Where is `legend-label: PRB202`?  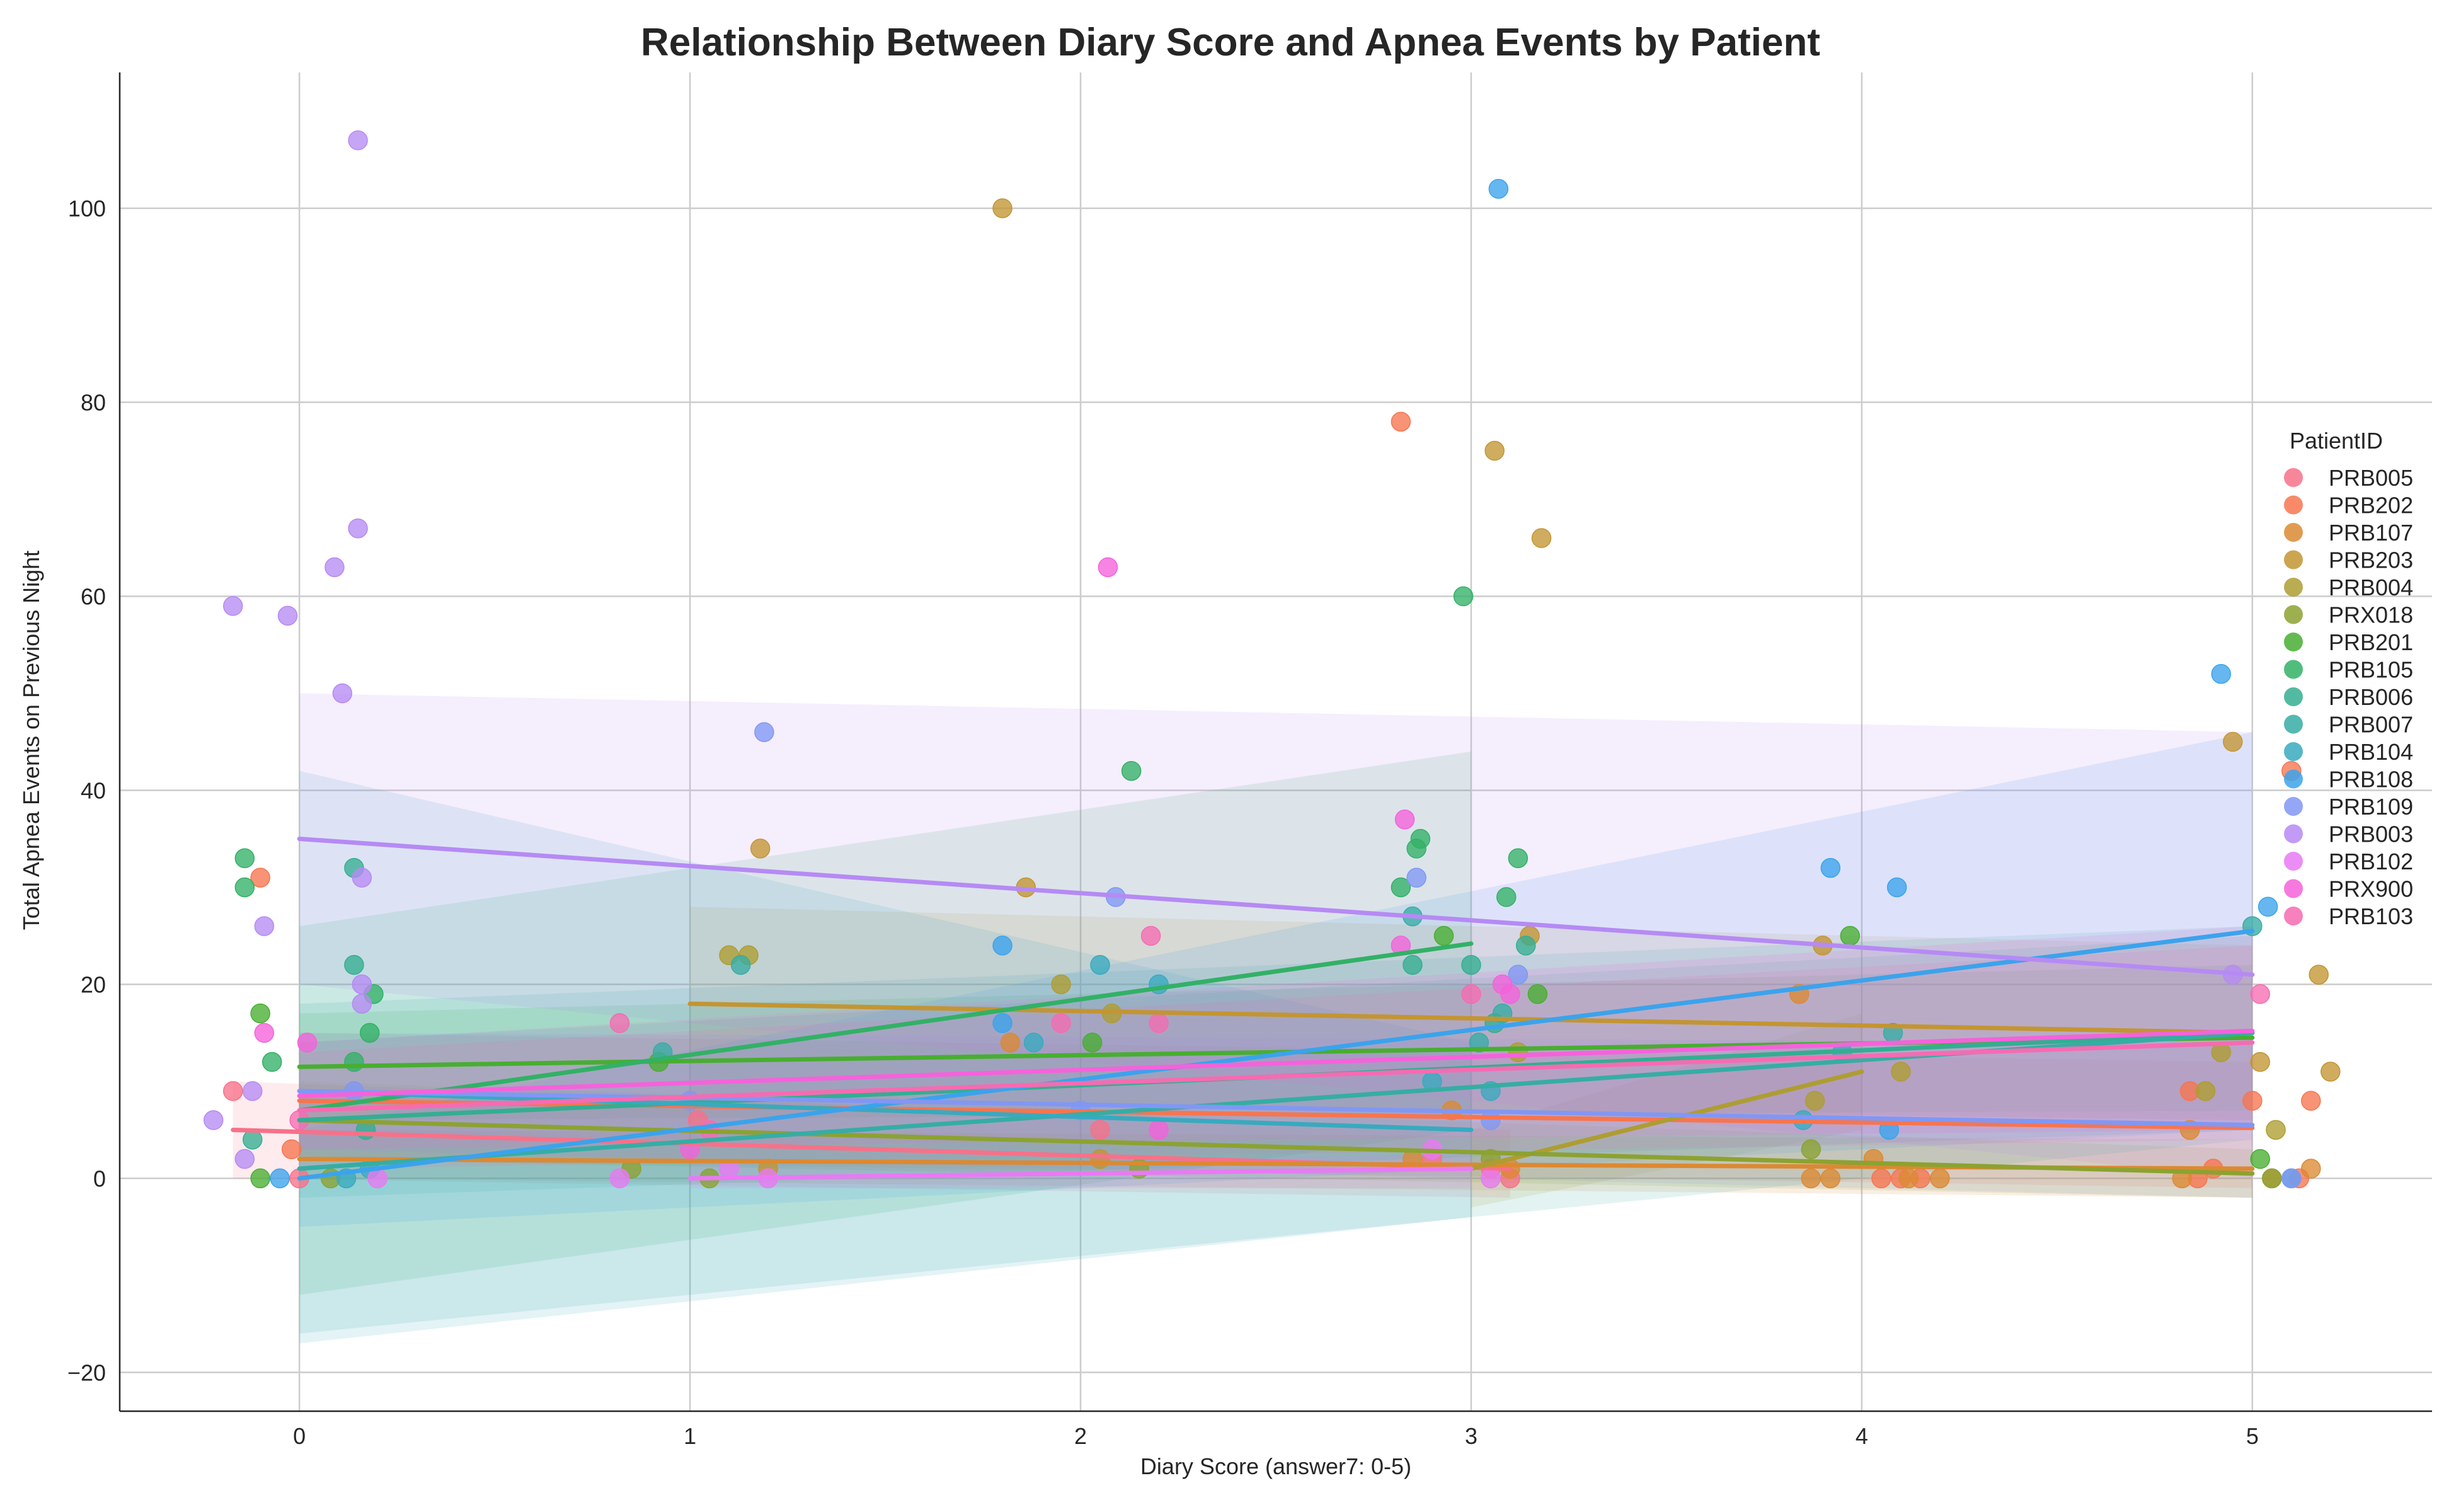
legend-label: PRB202 is located at coordinates (2371, 505).